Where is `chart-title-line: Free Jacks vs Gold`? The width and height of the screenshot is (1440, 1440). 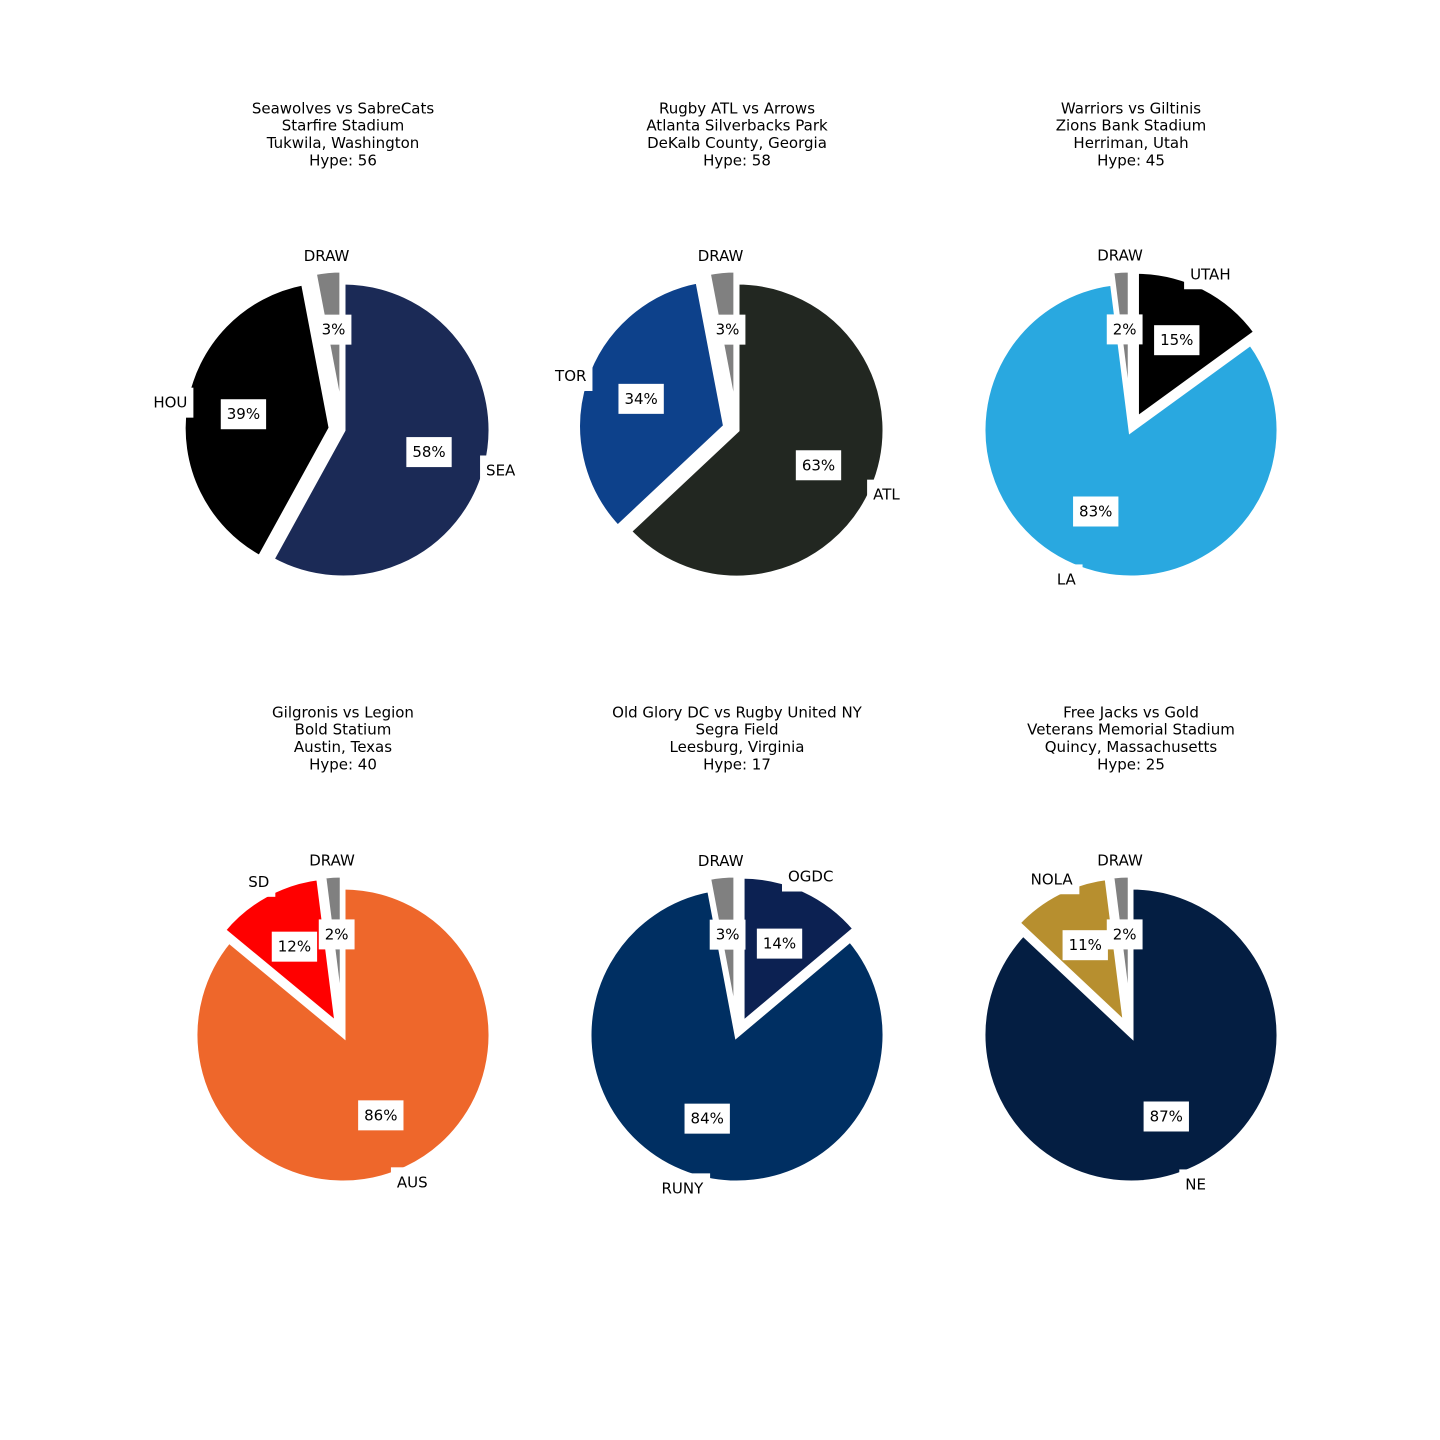 chart-title-line: Free Jacks vs Gold is located at coordinates (1131, 712).